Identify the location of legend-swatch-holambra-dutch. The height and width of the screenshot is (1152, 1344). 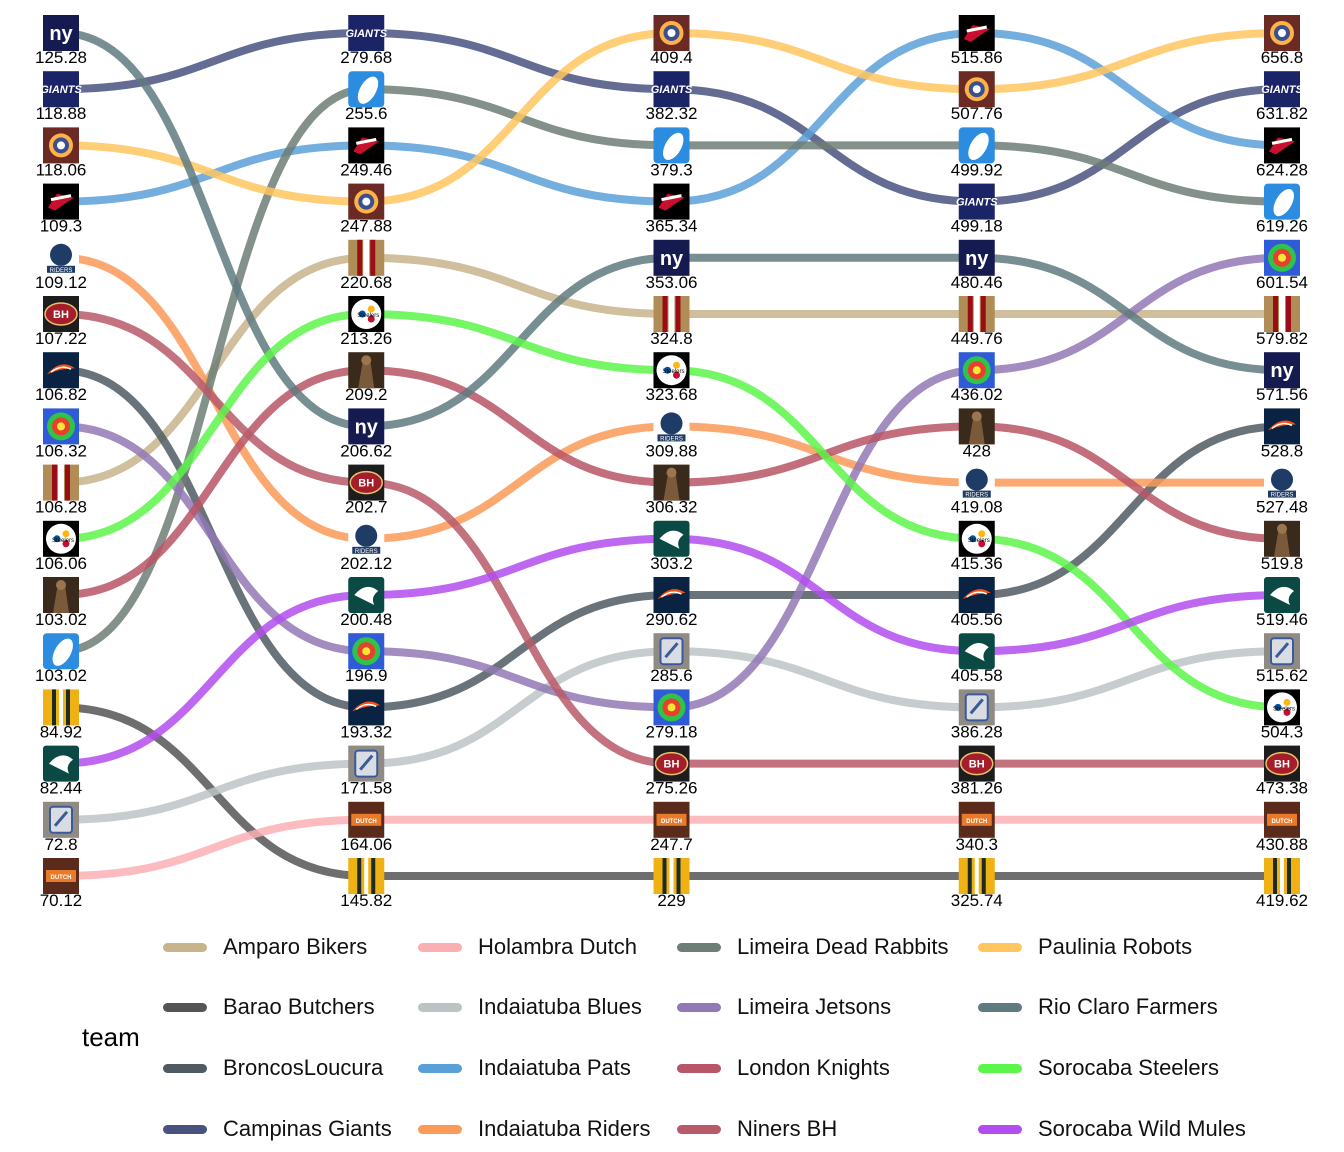
(440, 947).